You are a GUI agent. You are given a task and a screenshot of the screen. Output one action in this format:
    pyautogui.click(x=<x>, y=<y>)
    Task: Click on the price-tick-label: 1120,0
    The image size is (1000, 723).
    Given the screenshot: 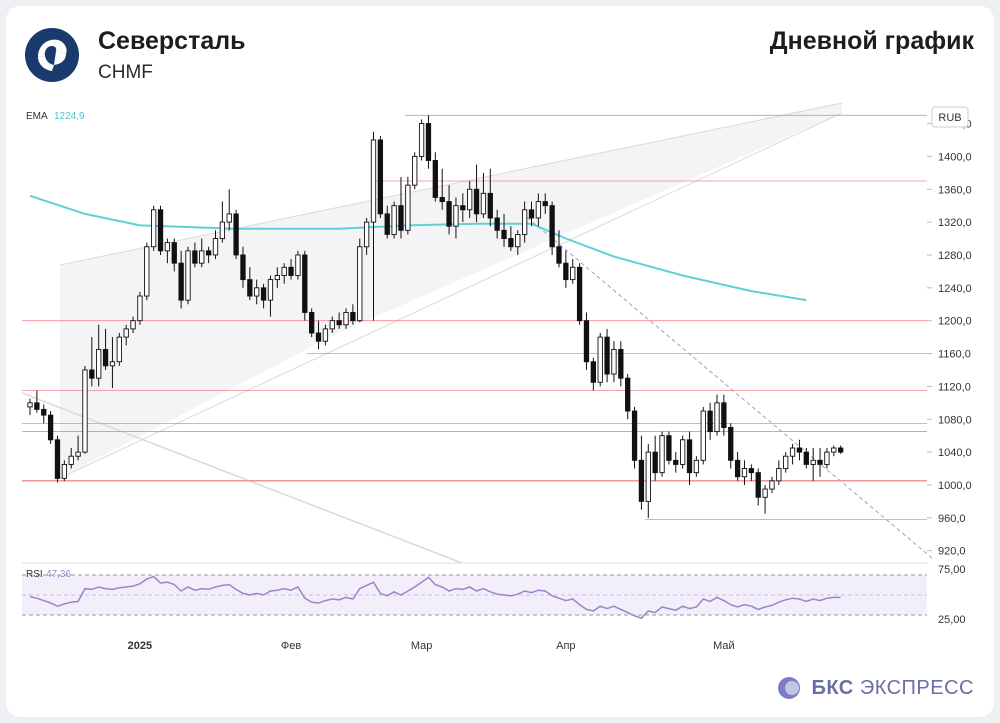 What is the action you would take?
    pyautogui.click(x=954, y=387)
    